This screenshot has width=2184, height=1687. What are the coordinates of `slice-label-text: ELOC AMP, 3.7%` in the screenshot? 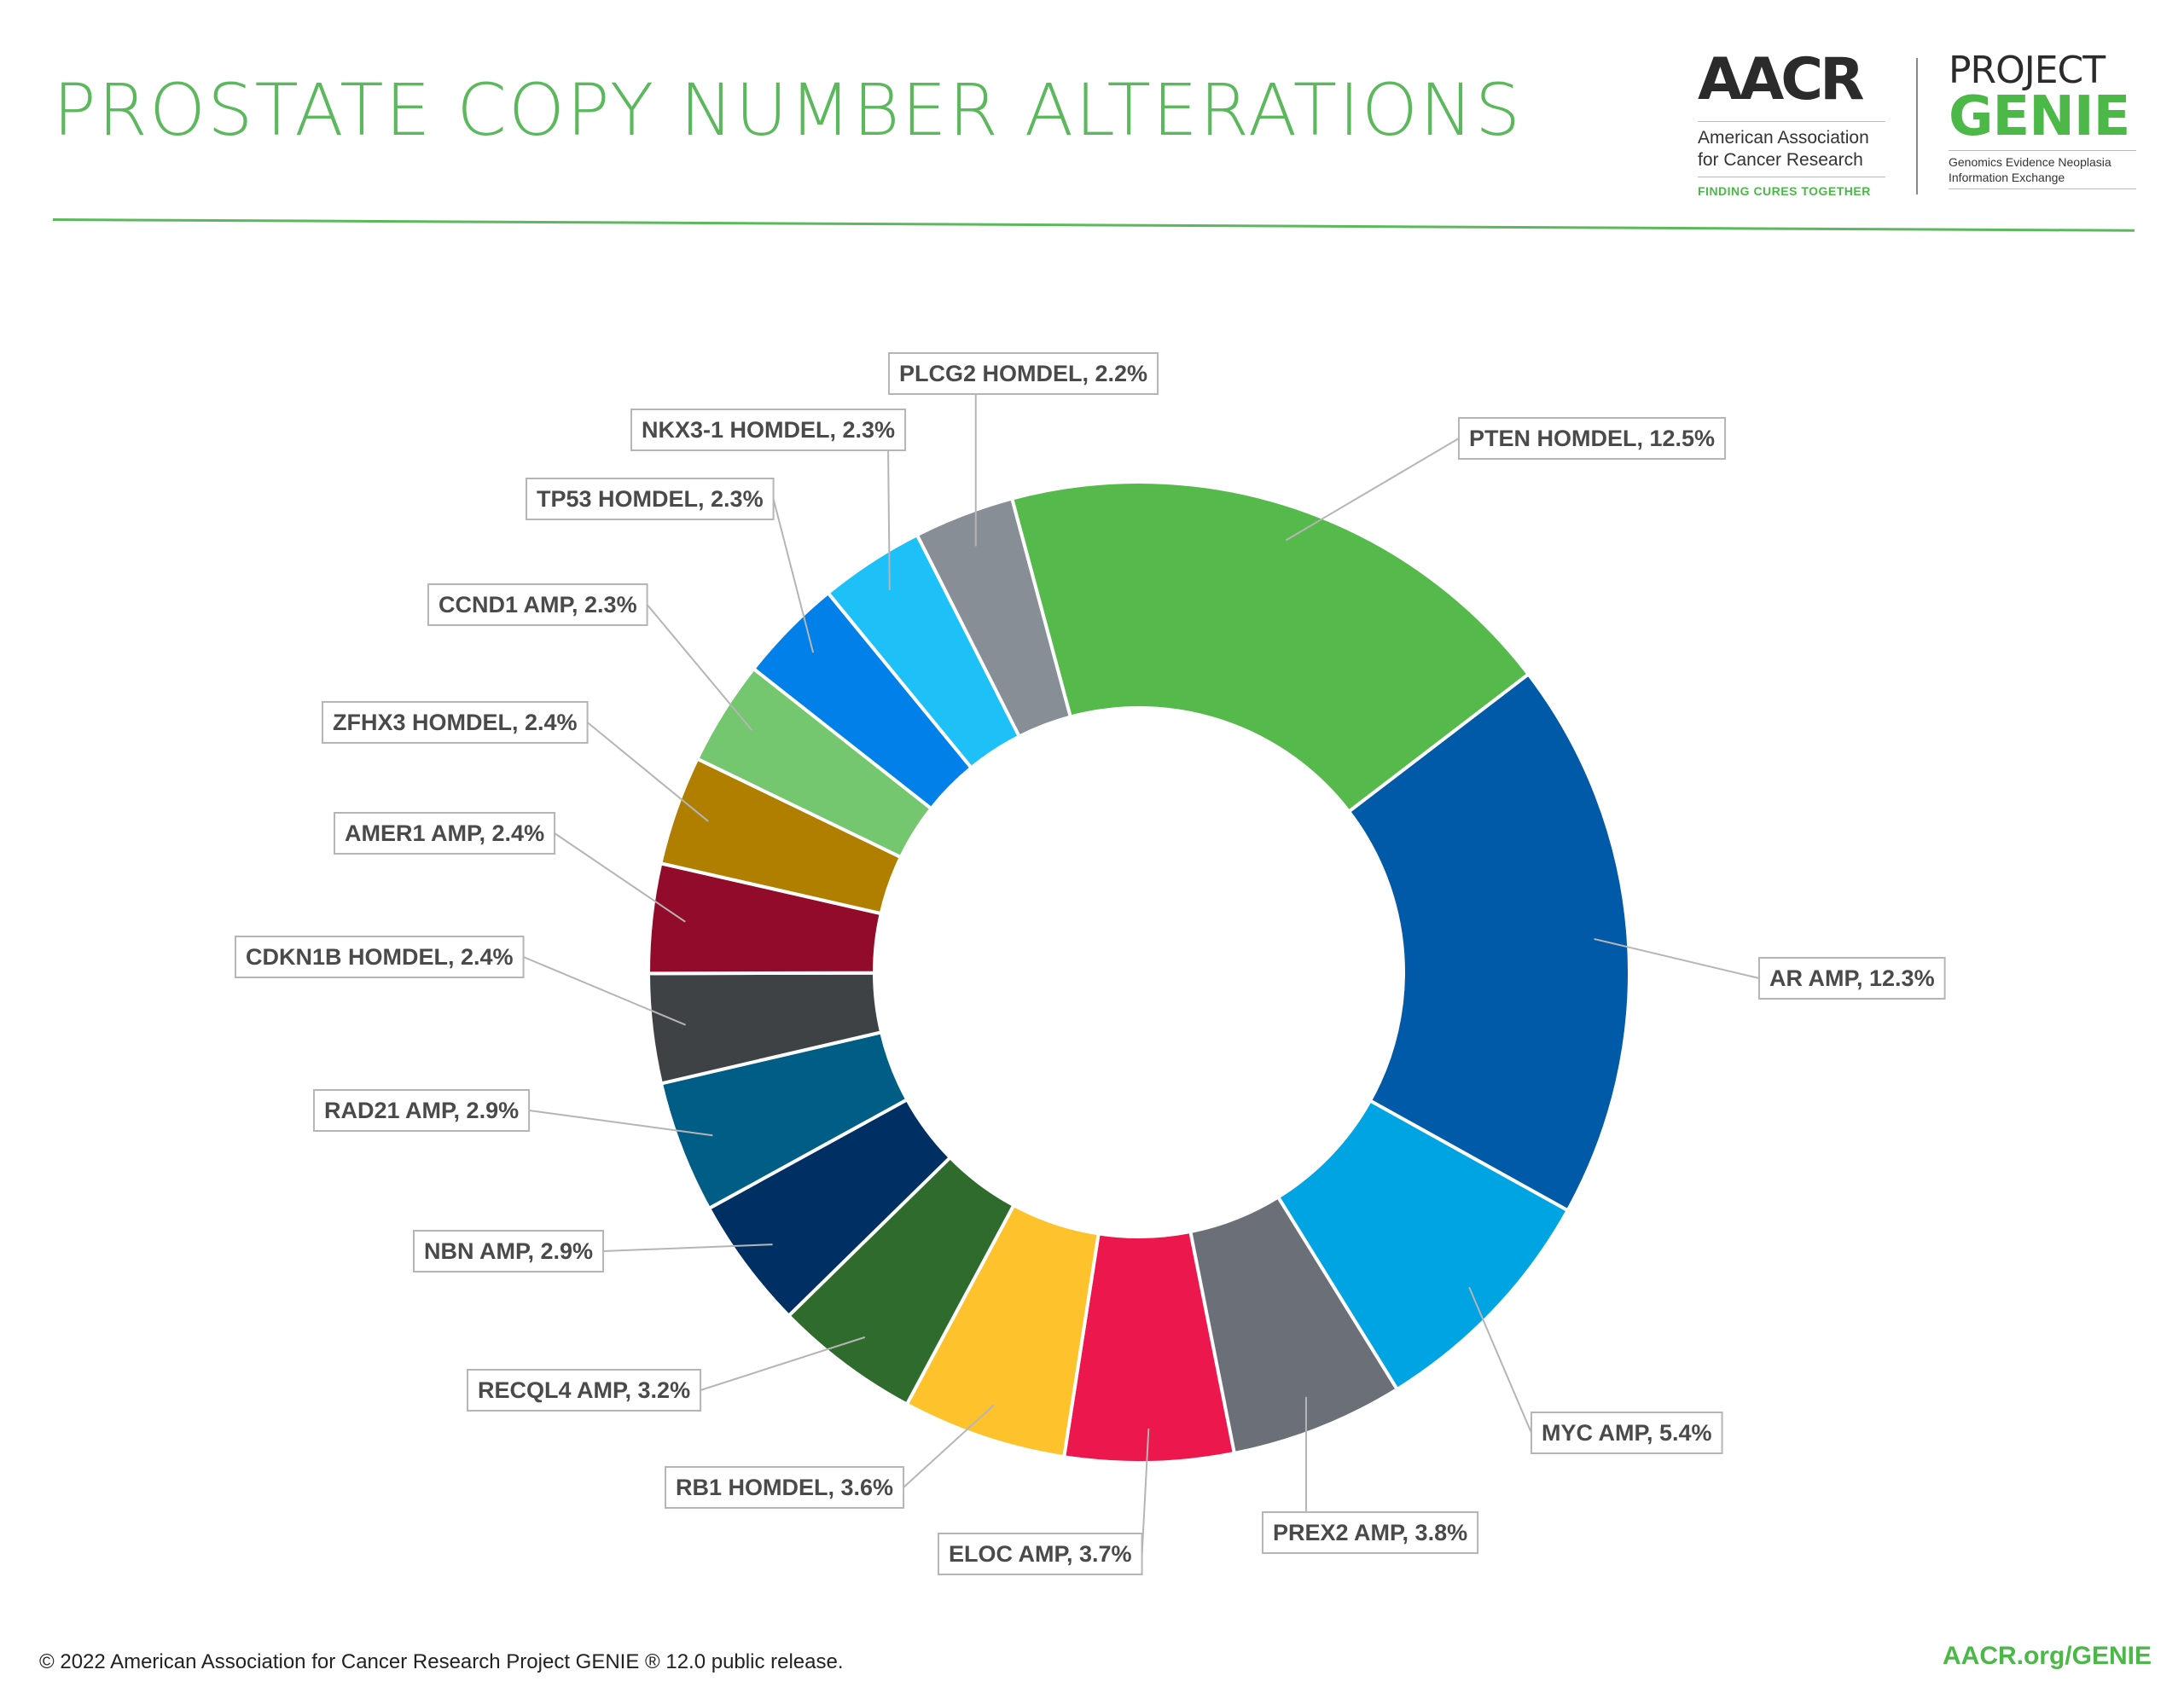 It's located at (1040, 1554).